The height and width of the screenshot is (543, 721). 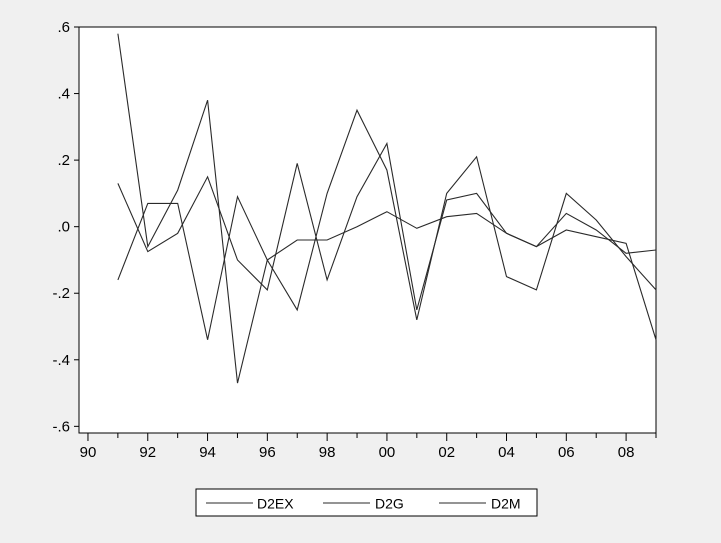 I want to click on x-tick-label: 90, so click(x=88, y=452).